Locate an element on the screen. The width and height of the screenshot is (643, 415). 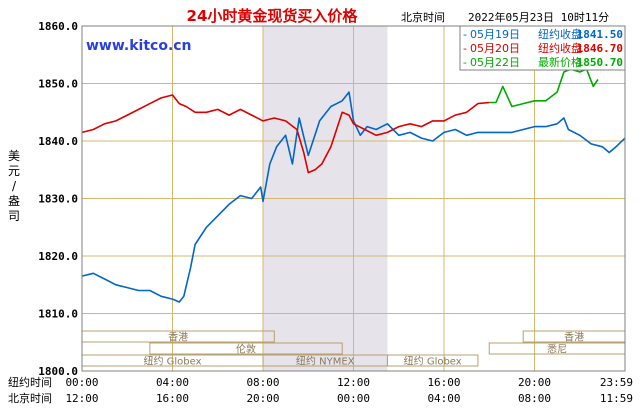
y-axis-label-char: / is located at coordinates (14, 186).